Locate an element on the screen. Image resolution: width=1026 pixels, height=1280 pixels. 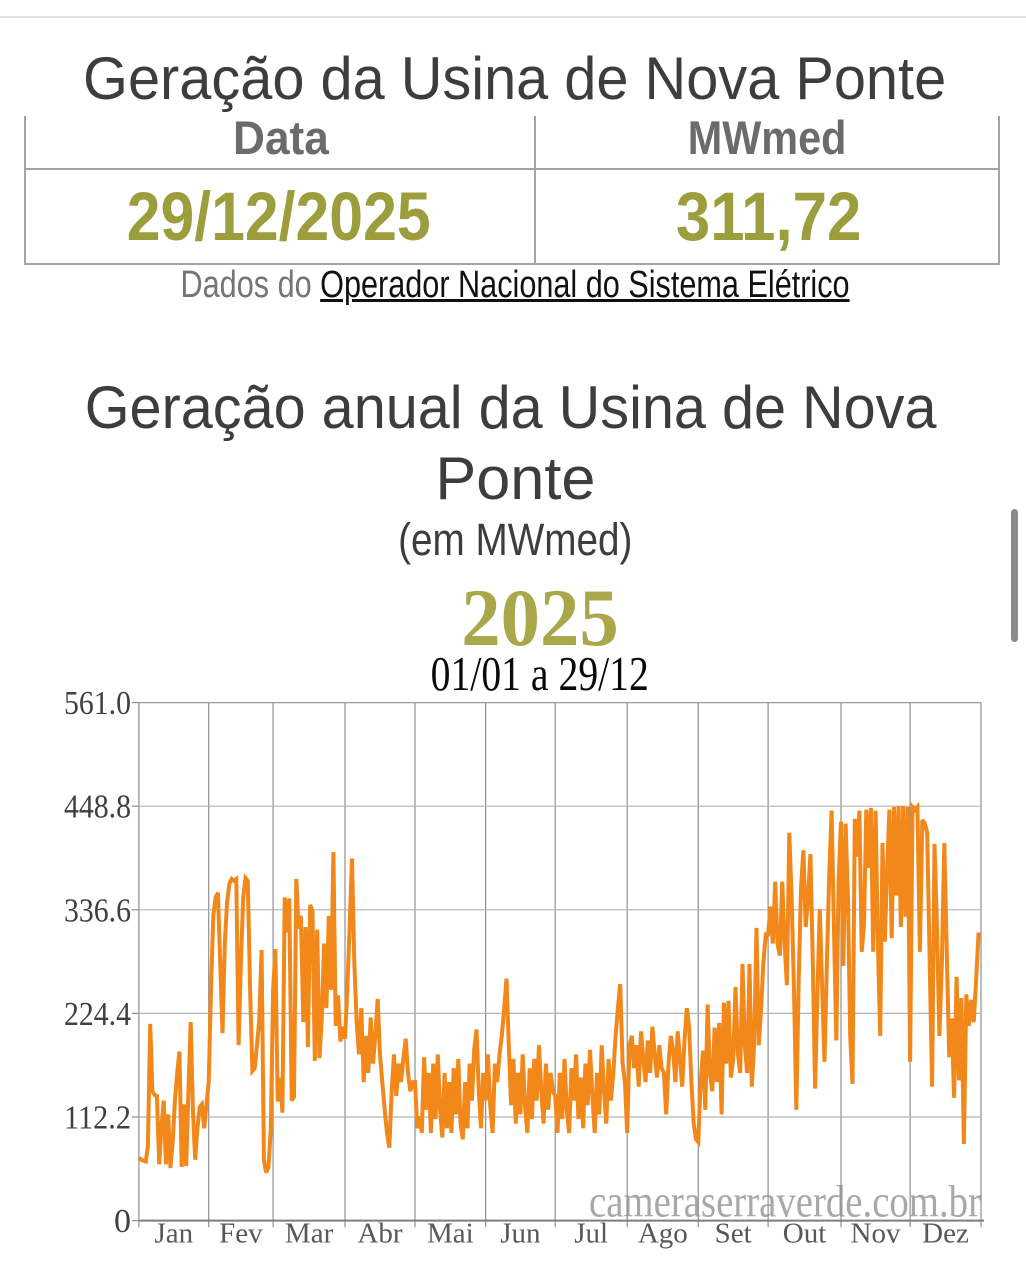
svg-text: 224.4 is located at coordinates (97, 1014).